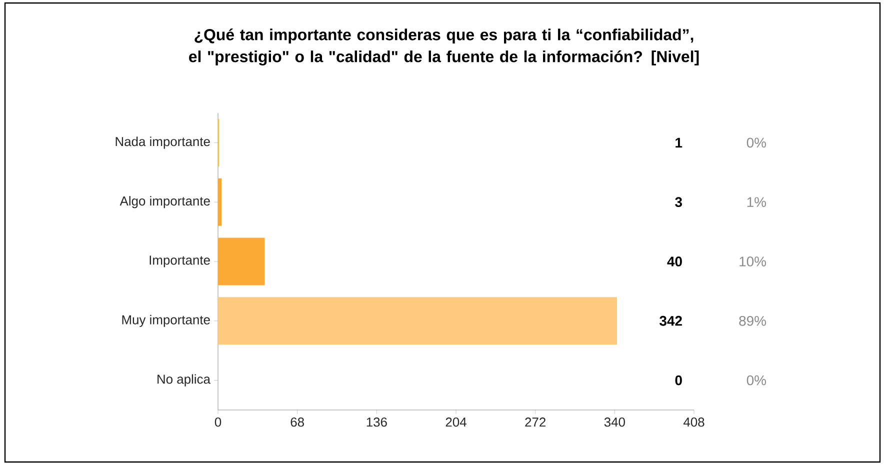 This screenshot has width=884, height=465. What do you see at coordinates (753, 261) in the screenshot?
I see `text: 10%` at bounding box center [753, 261].